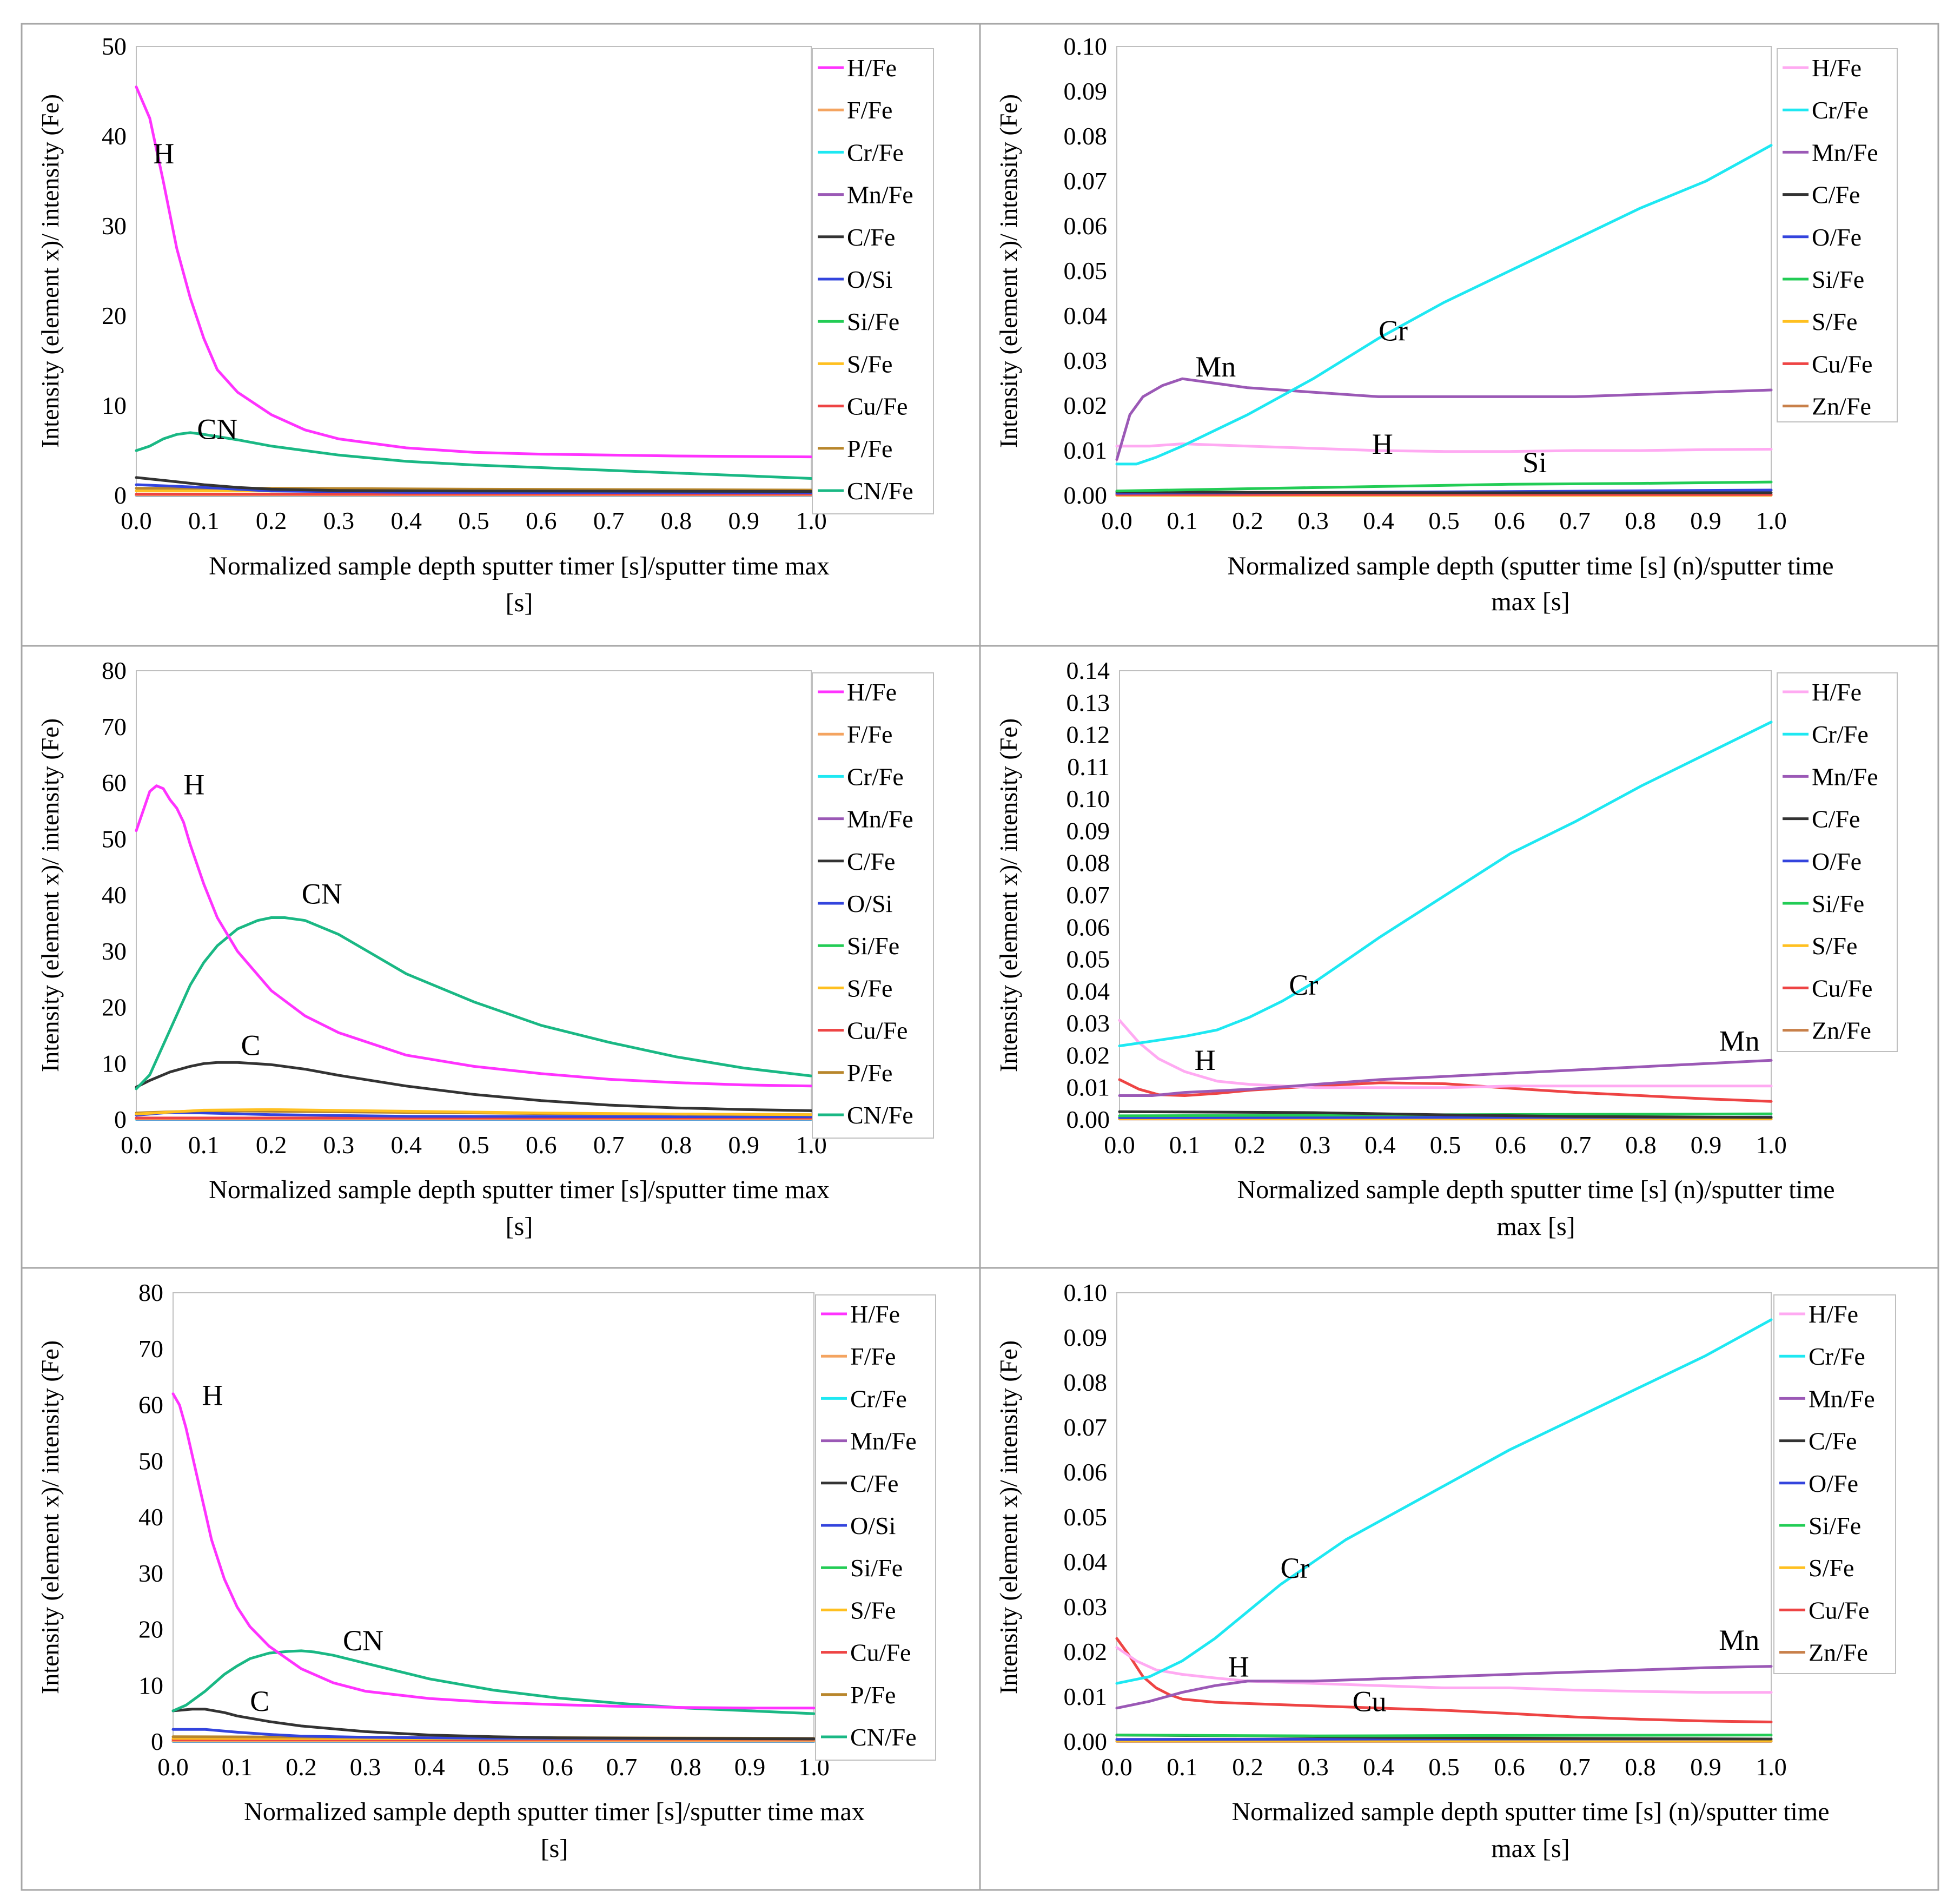 This screenshot has height=1904, width=1954. Describe the element at coordinates (1444, 447) in the screenshot. I see `series-line-h-fe` at that location.